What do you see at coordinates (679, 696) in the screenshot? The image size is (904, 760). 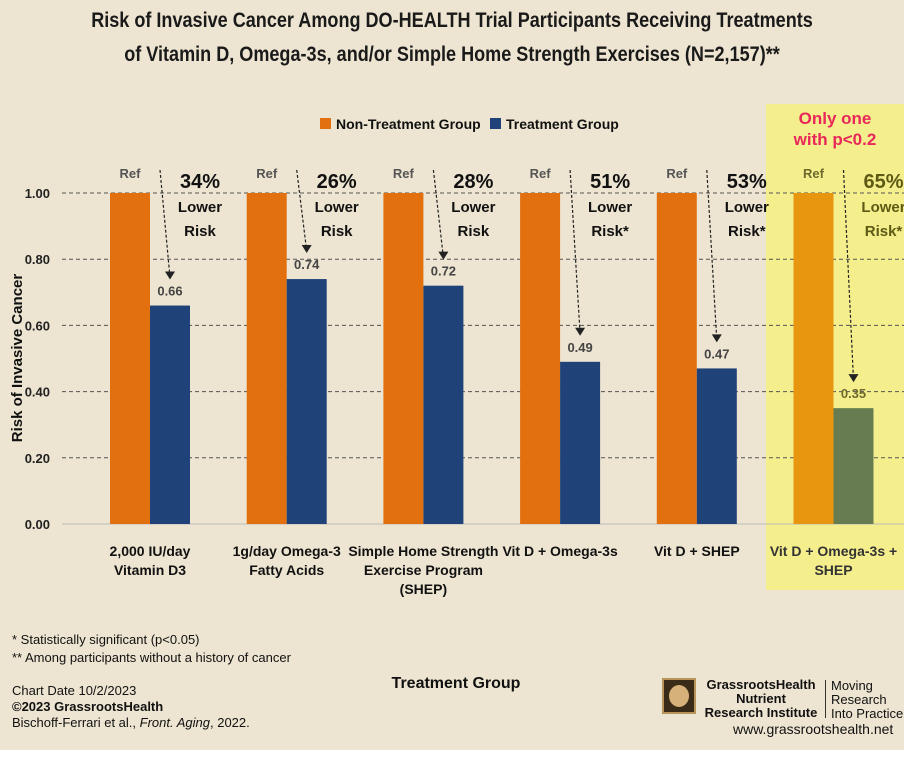 I see `vitruvian-logo-icon` at bounding box center [679, 696].